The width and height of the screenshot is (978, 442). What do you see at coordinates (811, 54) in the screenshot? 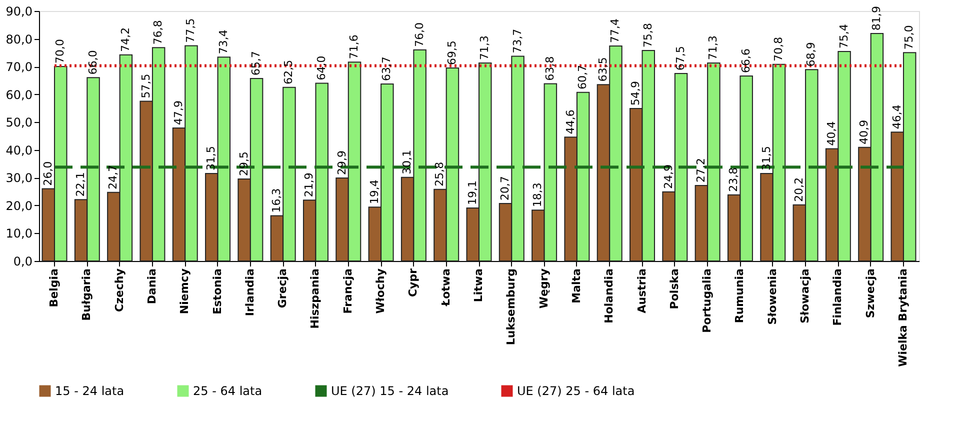
I see `data-label: 68,9` at bounding box center [811, 54].